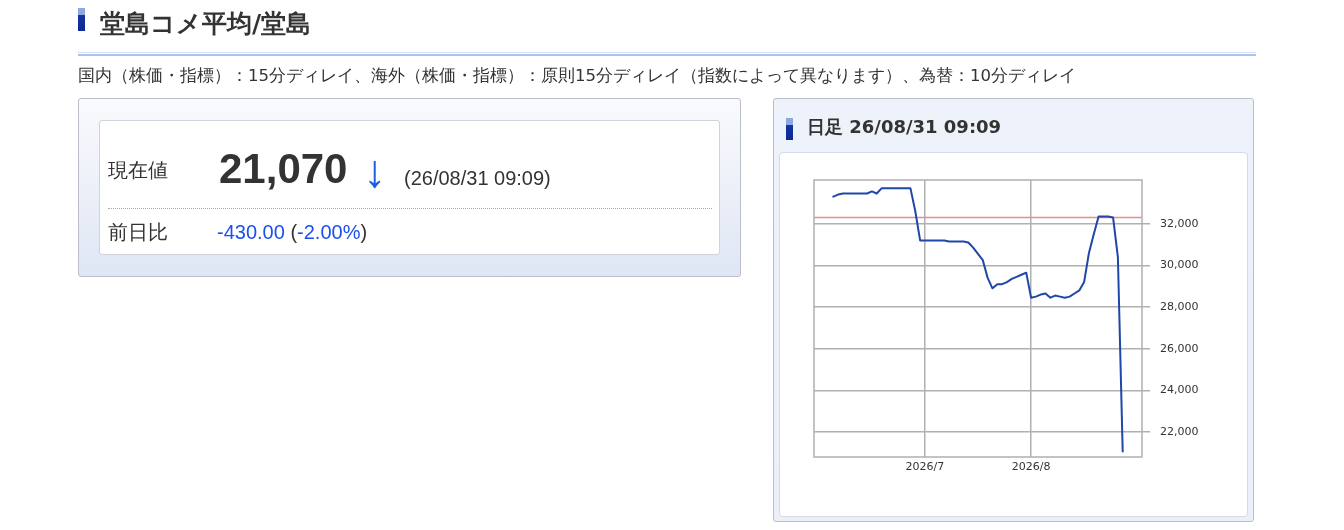 The height and width of the screenshot is (530, 1344). Describe the element at coordinates (206, 24) in the screenshot. I see `text: 堂島コメ平均/堂島` at that location.